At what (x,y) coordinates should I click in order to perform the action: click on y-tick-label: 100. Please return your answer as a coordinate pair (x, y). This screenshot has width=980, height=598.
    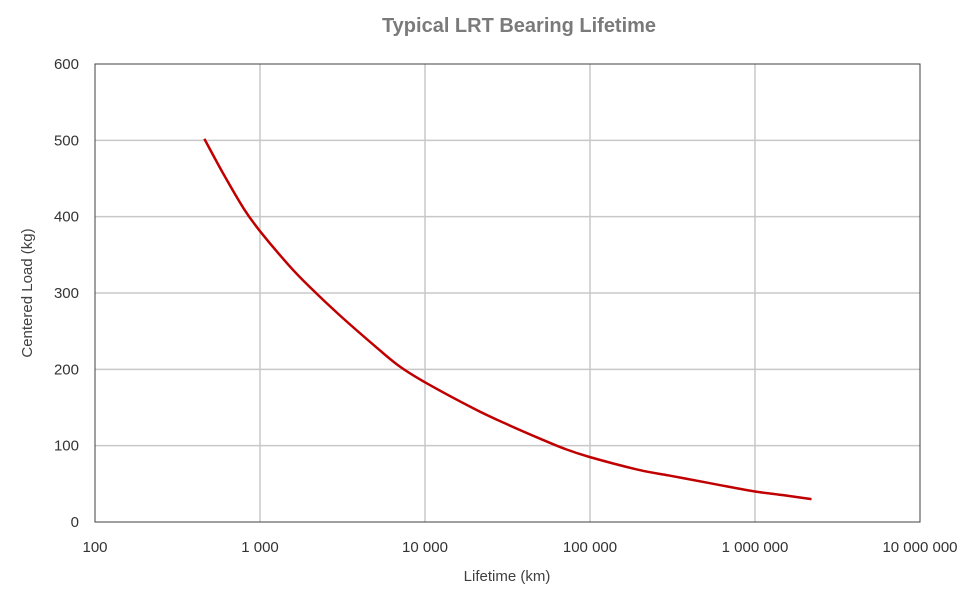
    Looking at the image, I should click on (66, 446).